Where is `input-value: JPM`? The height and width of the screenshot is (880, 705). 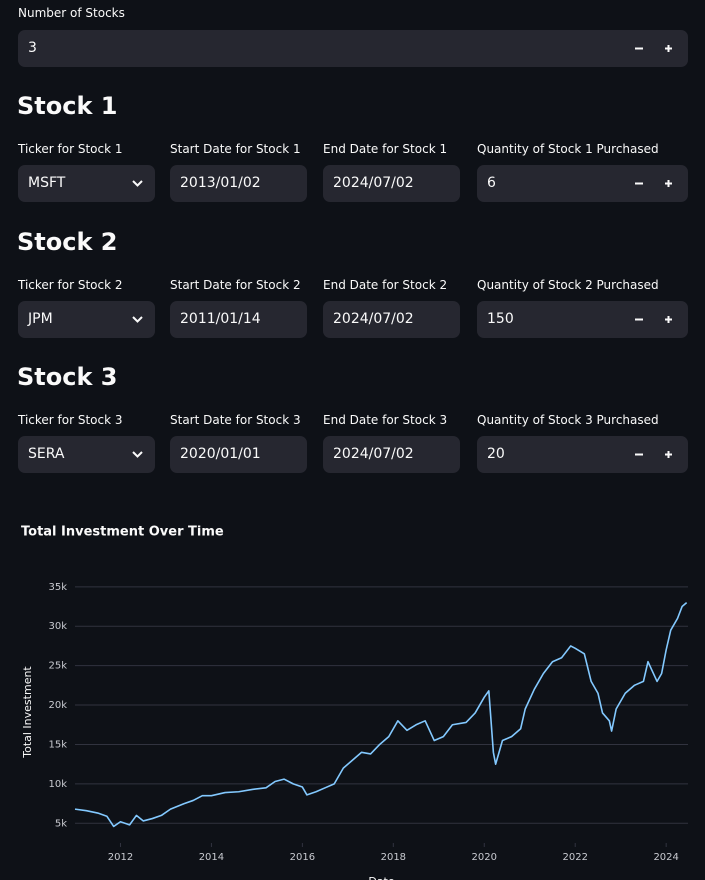
input-value: JPM is located at coordinates (40, 318).